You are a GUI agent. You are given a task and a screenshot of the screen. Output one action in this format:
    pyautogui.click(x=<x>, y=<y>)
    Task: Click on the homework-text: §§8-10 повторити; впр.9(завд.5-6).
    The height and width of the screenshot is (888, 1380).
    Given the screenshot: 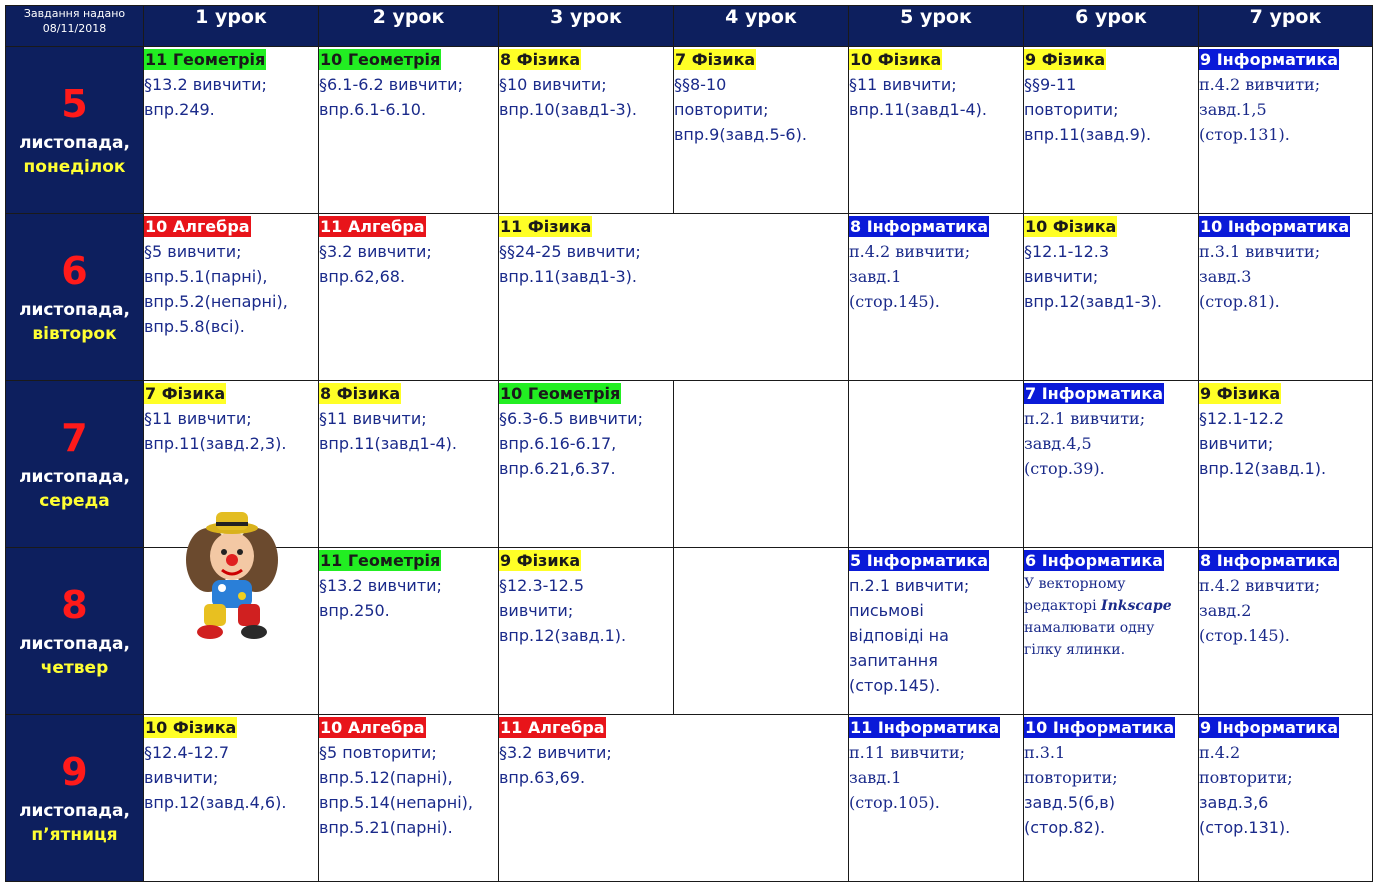 What is the action you would take?
    pyautogui.click(x=740, y=109)
    